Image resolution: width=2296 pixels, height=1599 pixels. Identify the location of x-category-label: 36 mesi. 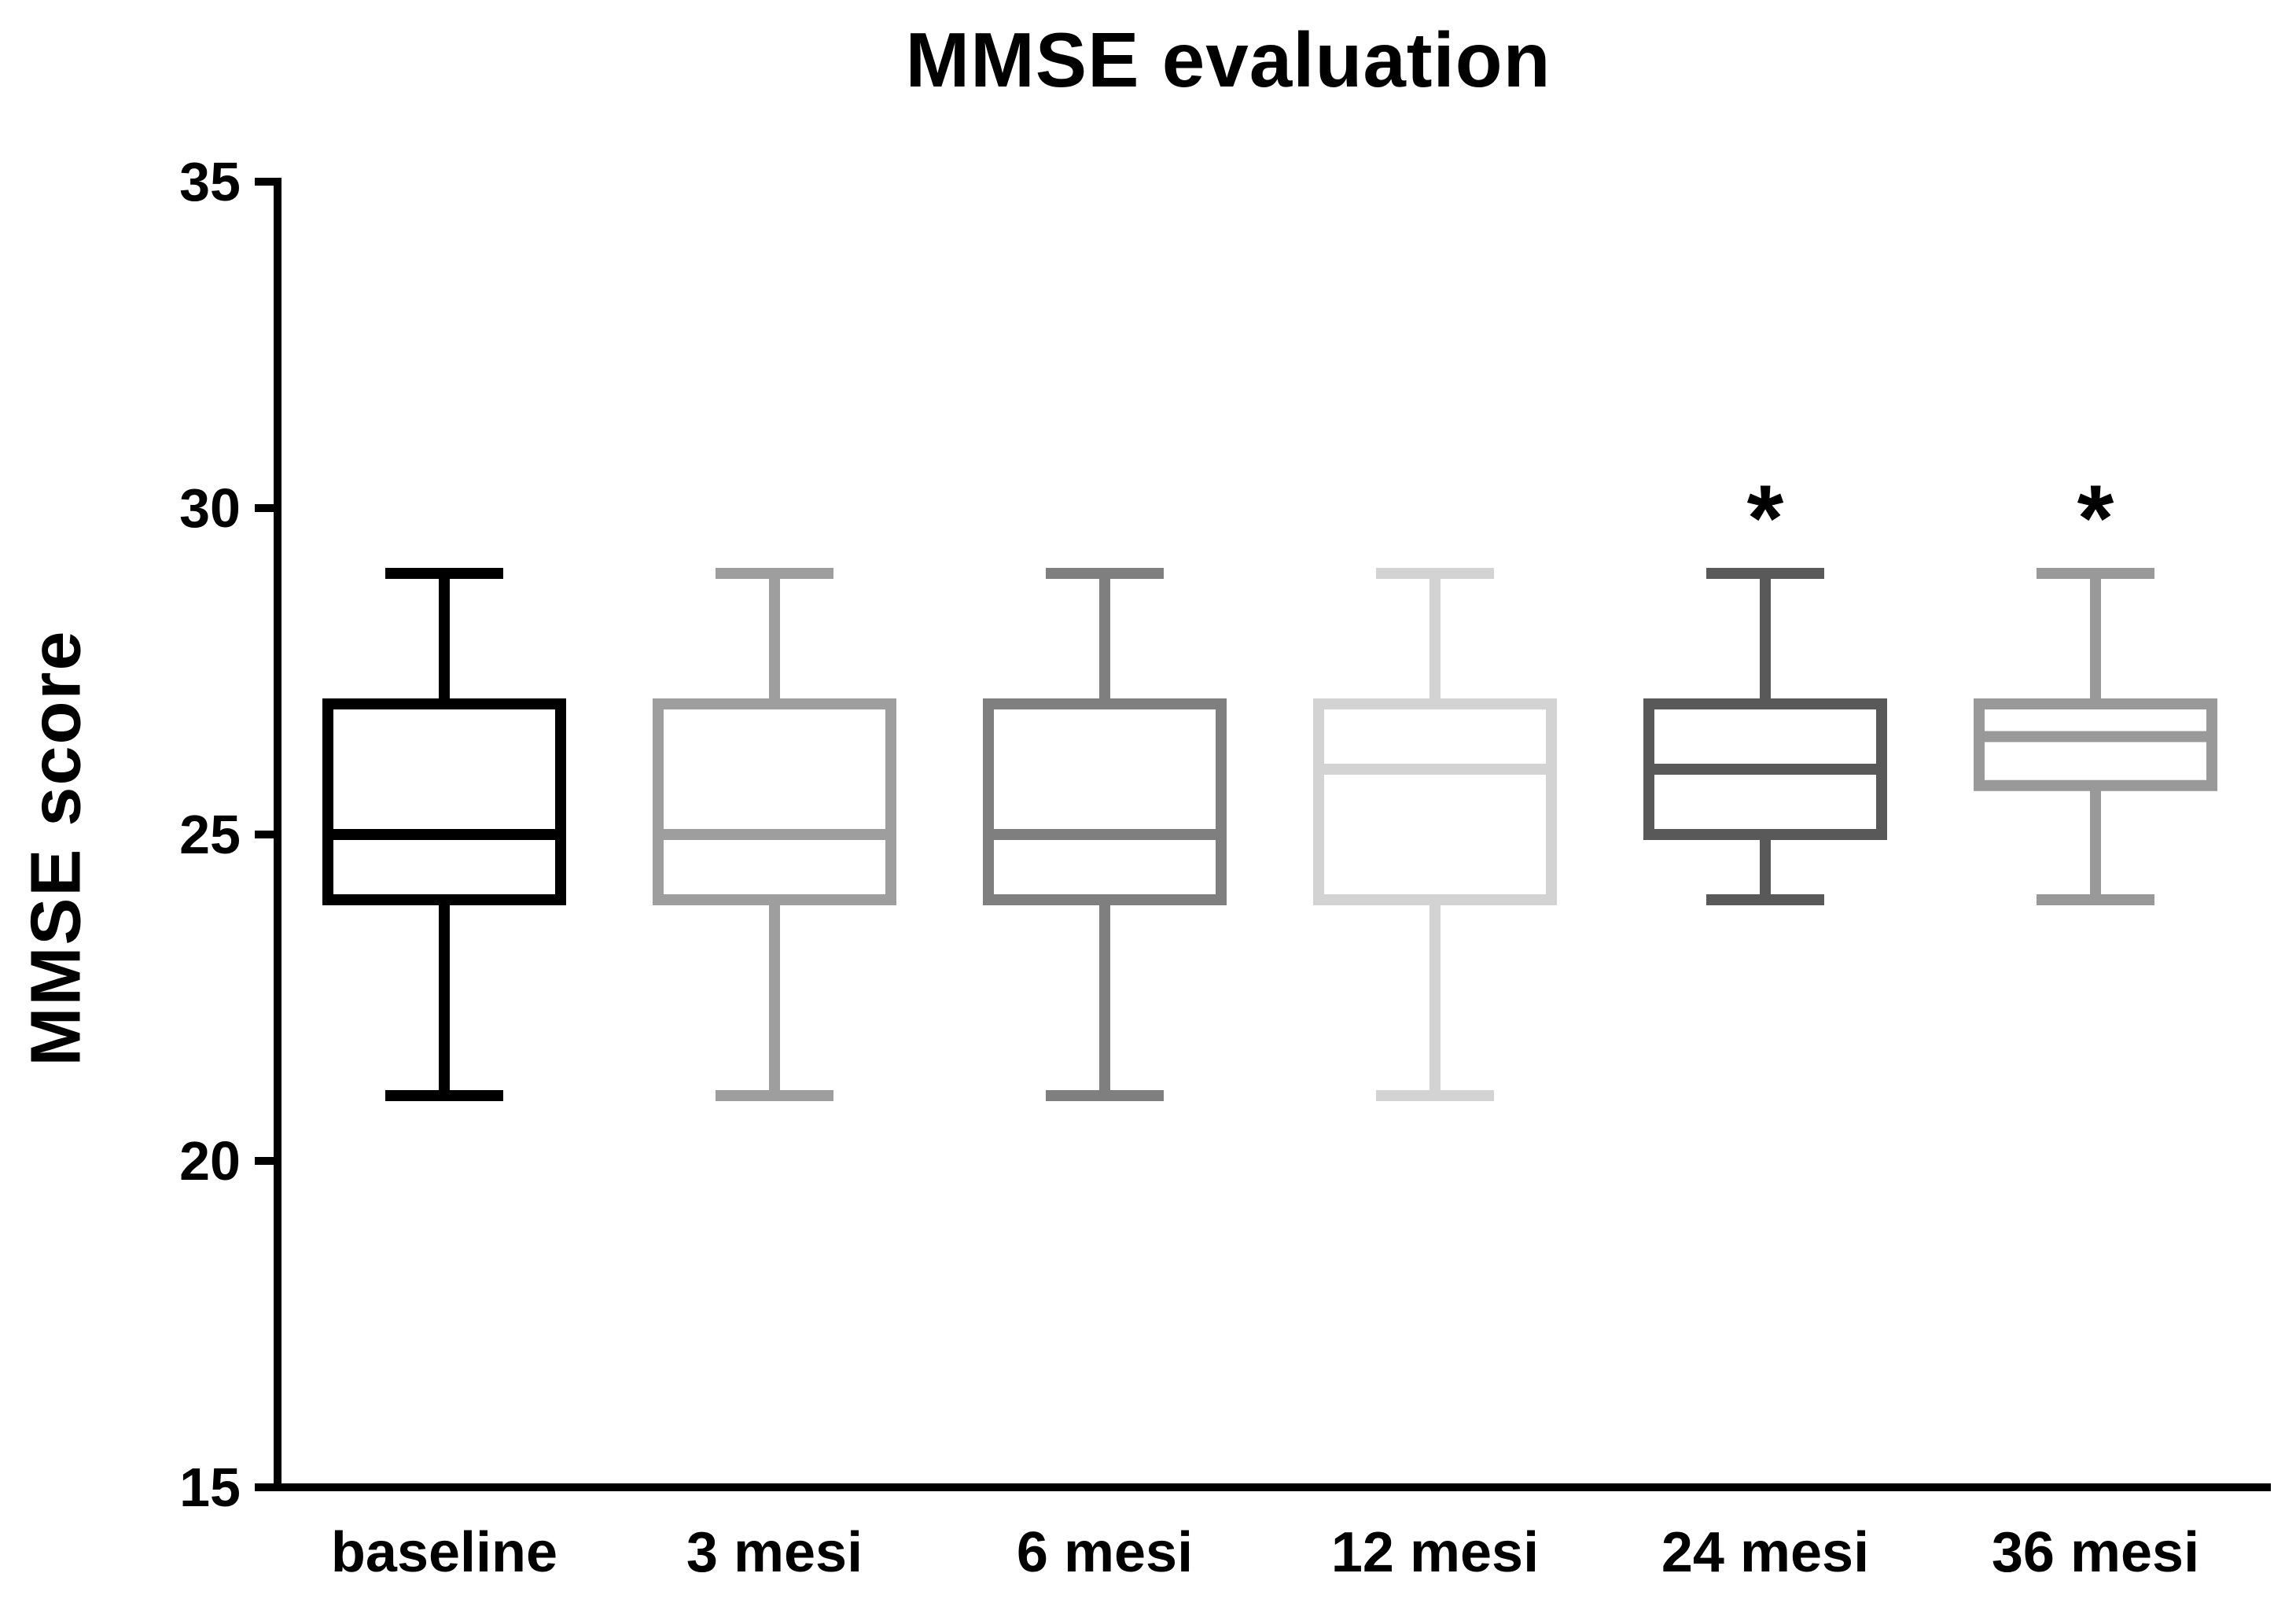
(2095, 1552).